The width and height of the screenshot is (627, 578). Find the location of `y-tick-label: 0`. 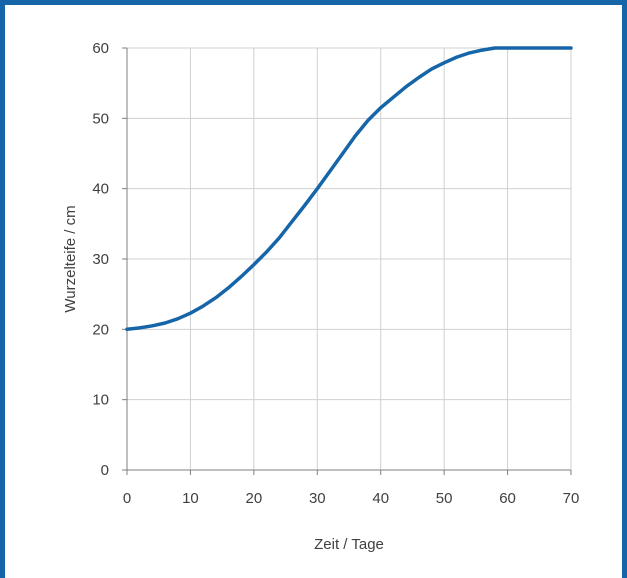

y-tick-label: 0 is located at coordinates (105, 470).